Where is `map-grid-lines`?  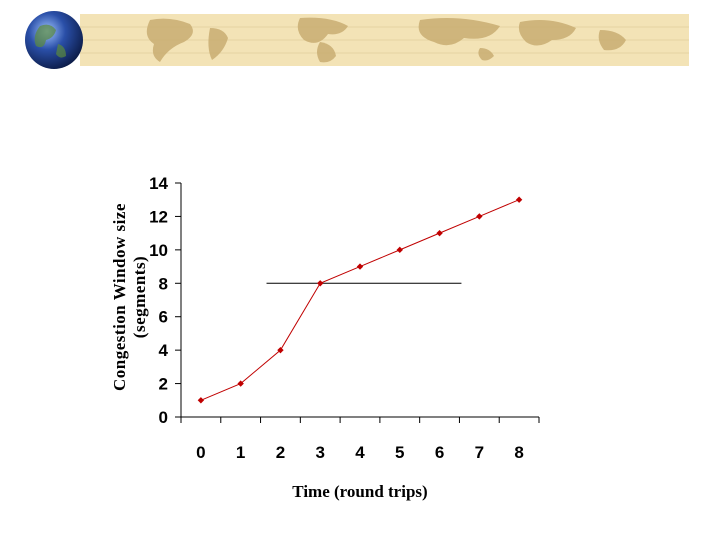 map-grid-lines is located at coordinates (384, 40).